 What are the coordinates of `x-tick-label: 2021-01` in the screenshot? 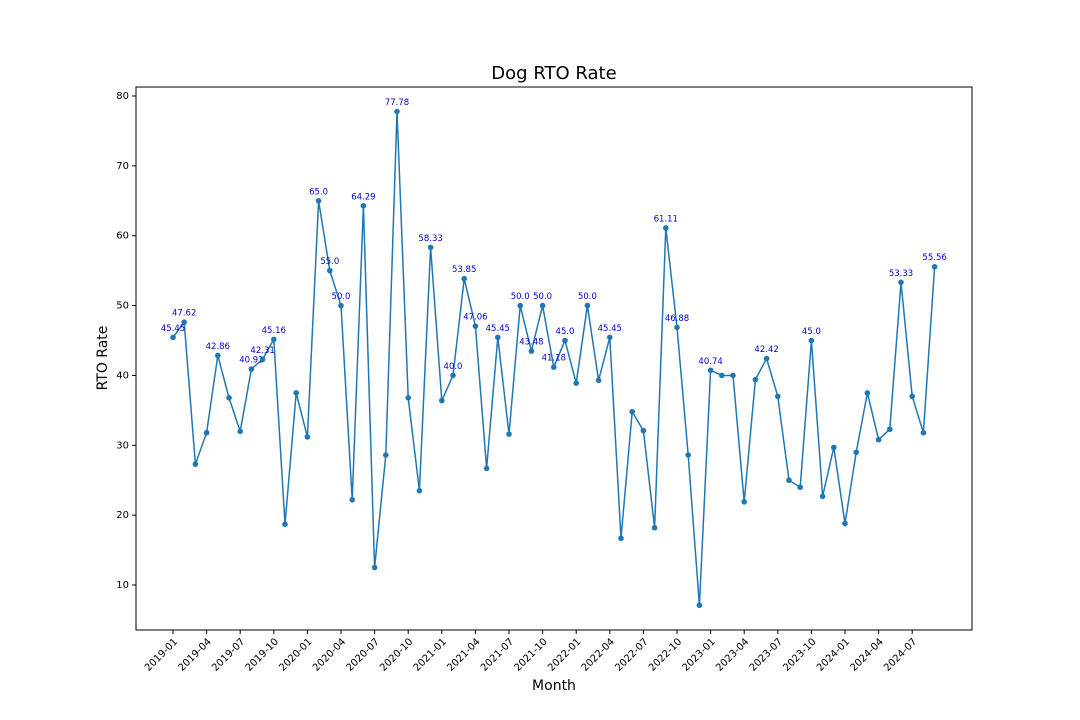 It's located at (430, 654).